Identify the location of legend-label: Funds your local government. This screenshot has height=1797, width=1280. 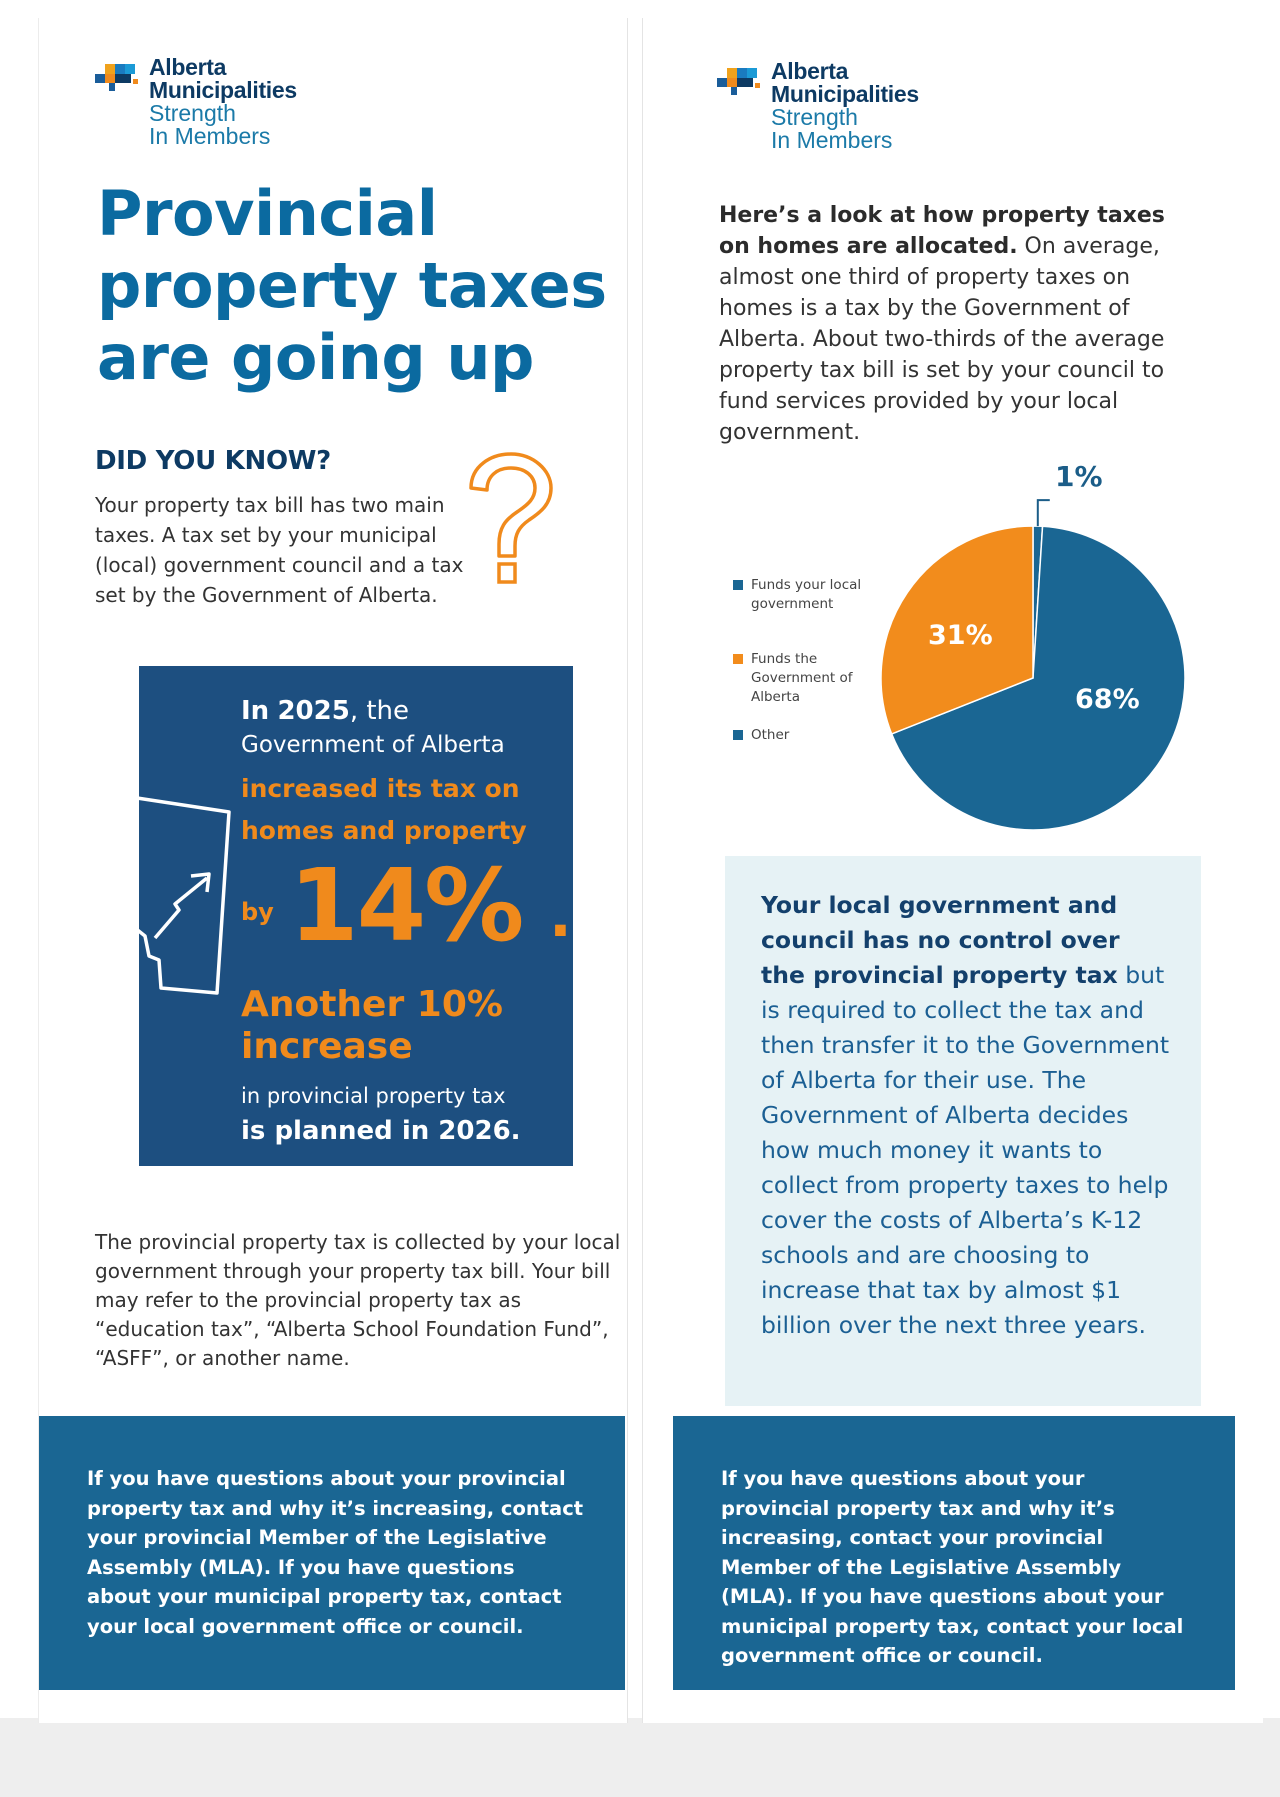
(806, 594).